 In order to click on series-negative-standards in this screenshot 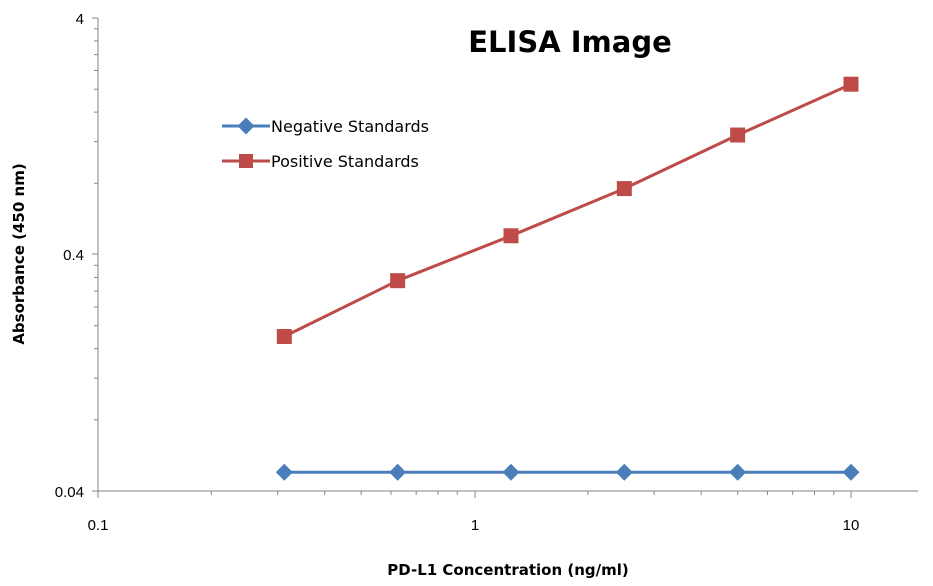, I will do `click(567, 472)`.